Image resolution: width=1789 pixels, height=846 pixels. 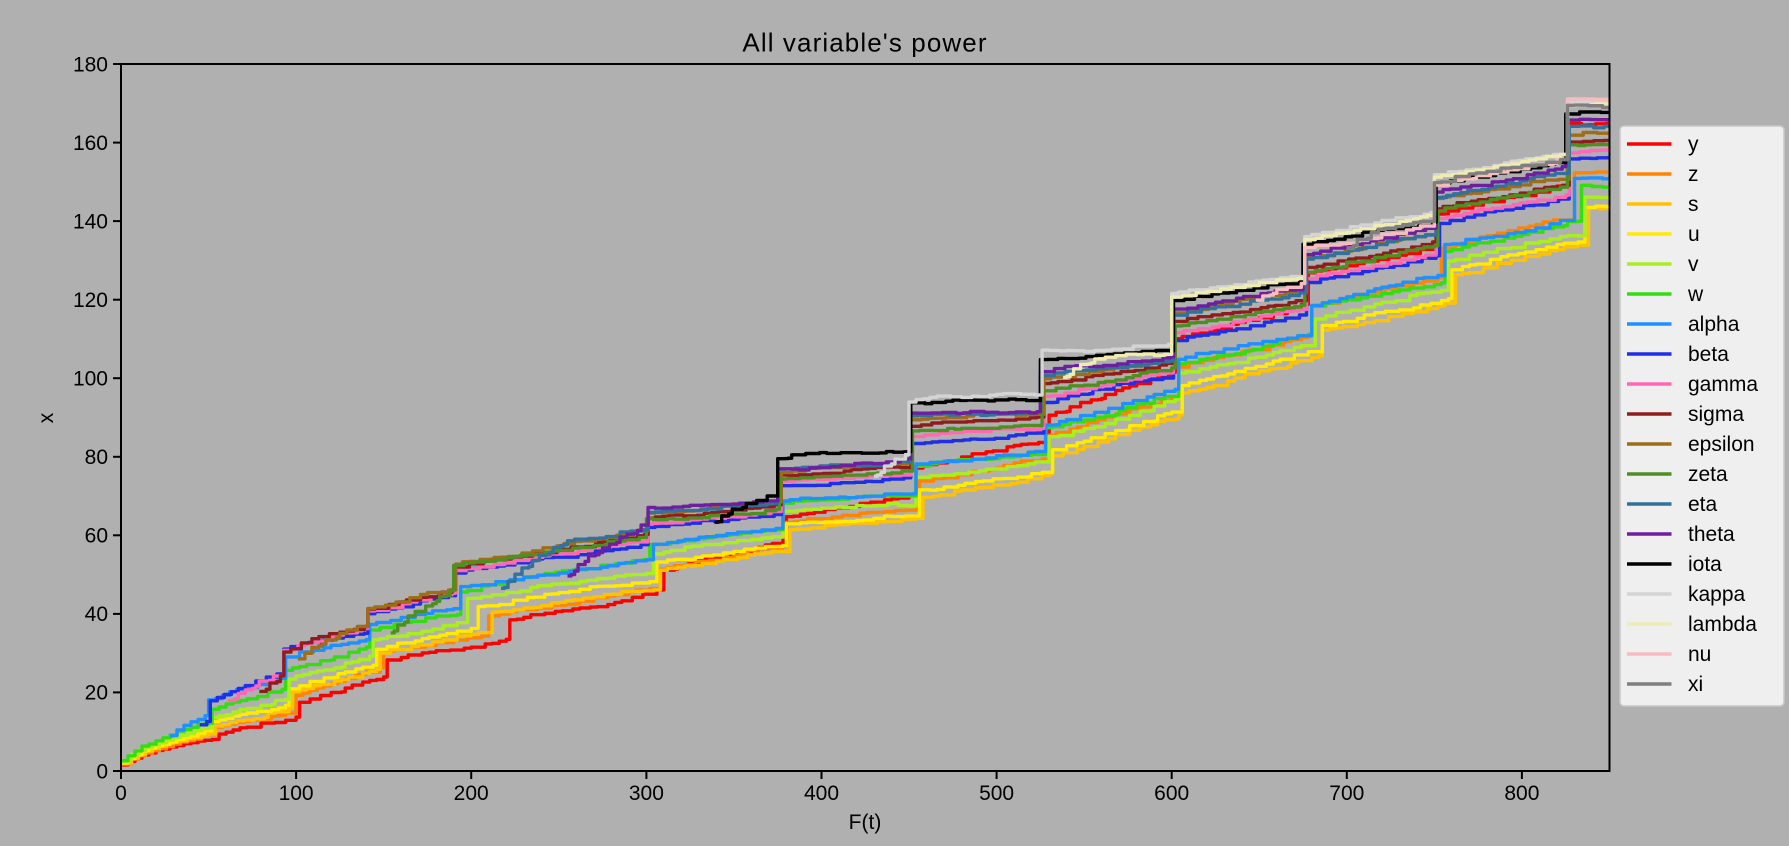 I want to click on svg-text: F(t), so click(x=865, y=822).